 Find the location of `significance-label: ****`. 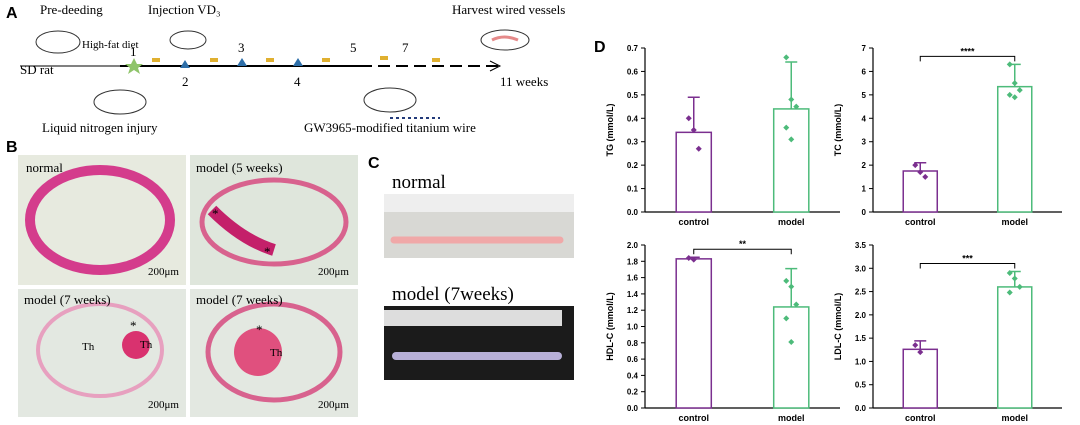

significance-label: **** is located at coordinates (967, 51).